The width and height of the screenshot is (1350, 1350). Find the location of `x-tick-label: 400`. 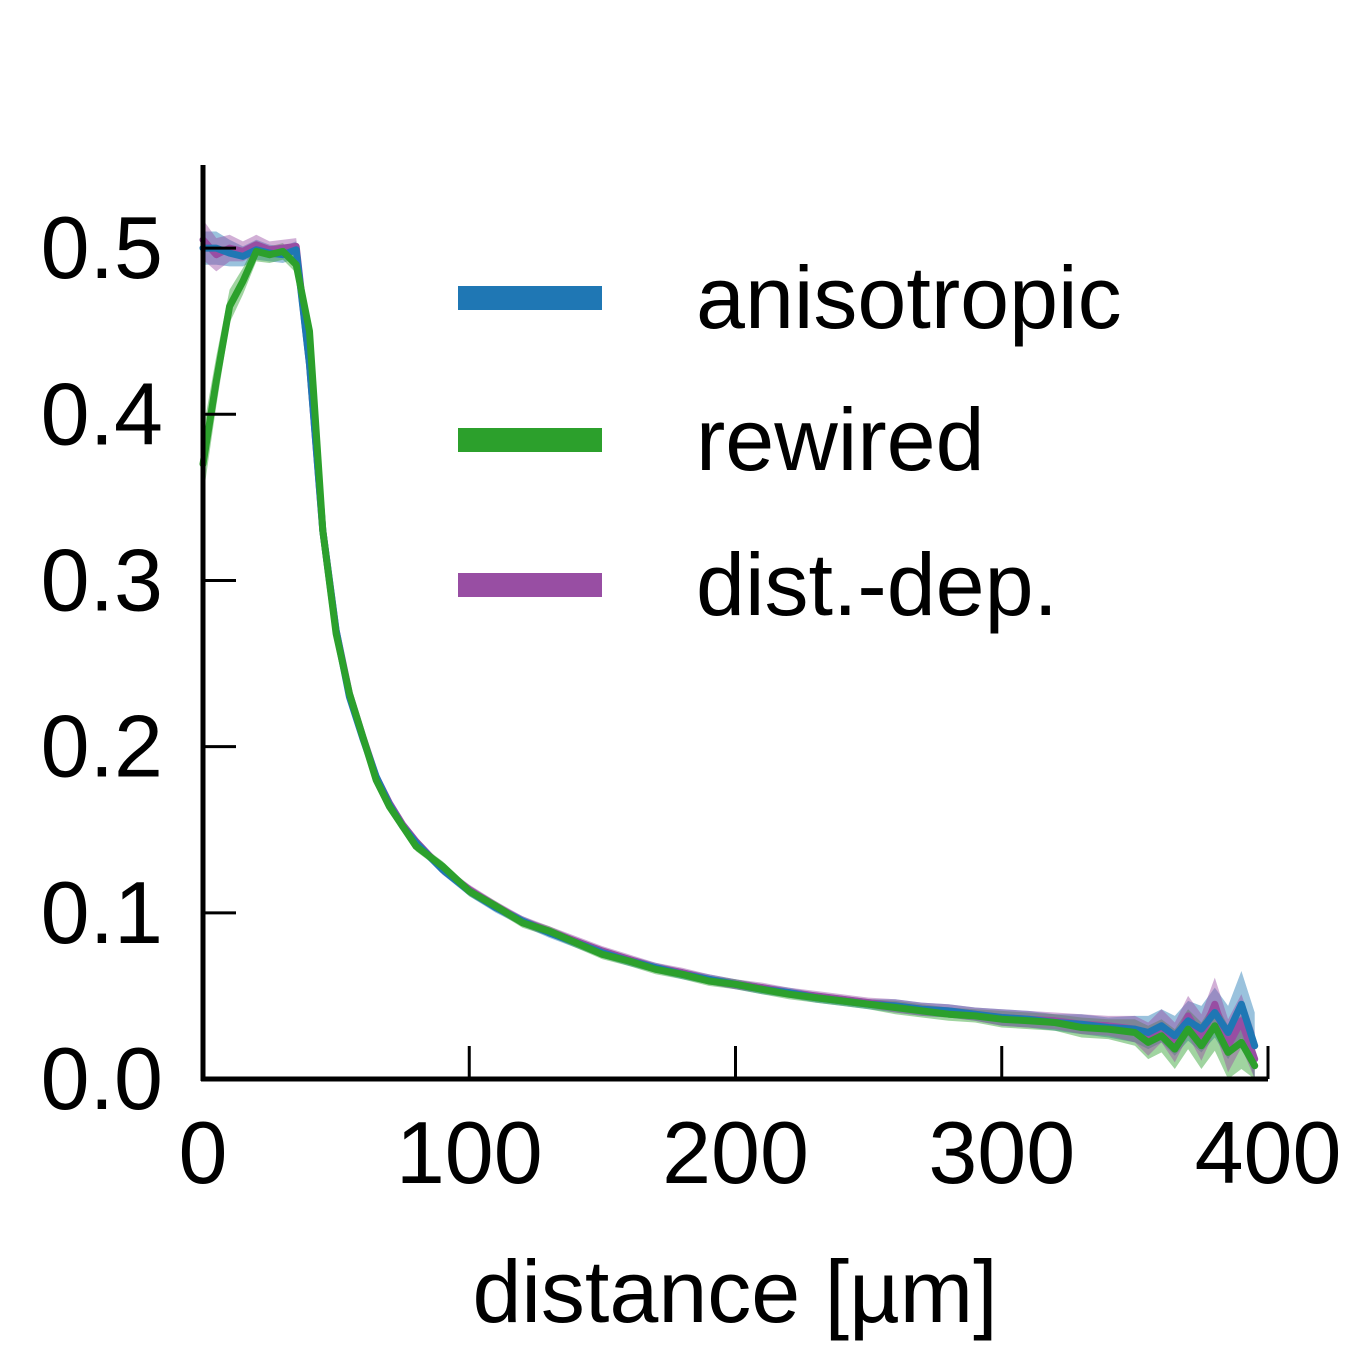

x-tick-label: 400 is located at coordinates (1268, 1152).